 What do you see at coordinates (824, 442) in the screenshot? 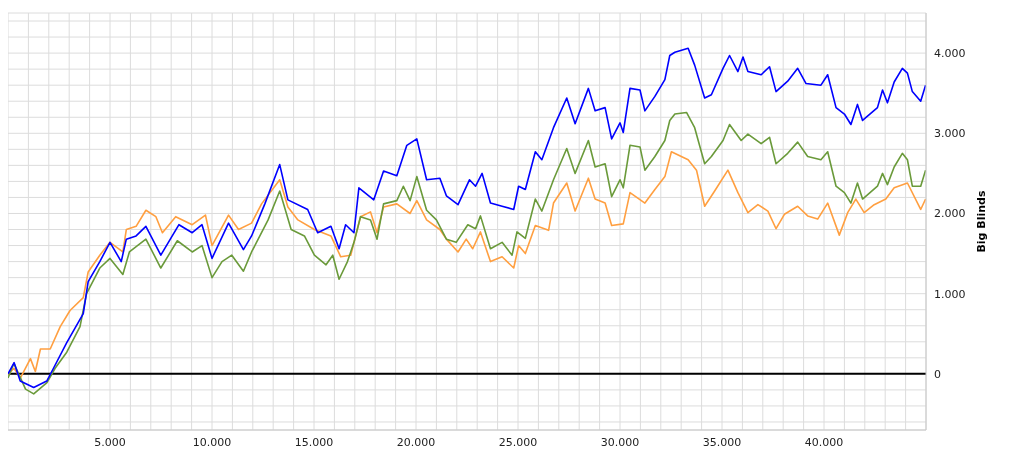
I see `x-tick-label: 40.000` at bounding box center [824, 442].